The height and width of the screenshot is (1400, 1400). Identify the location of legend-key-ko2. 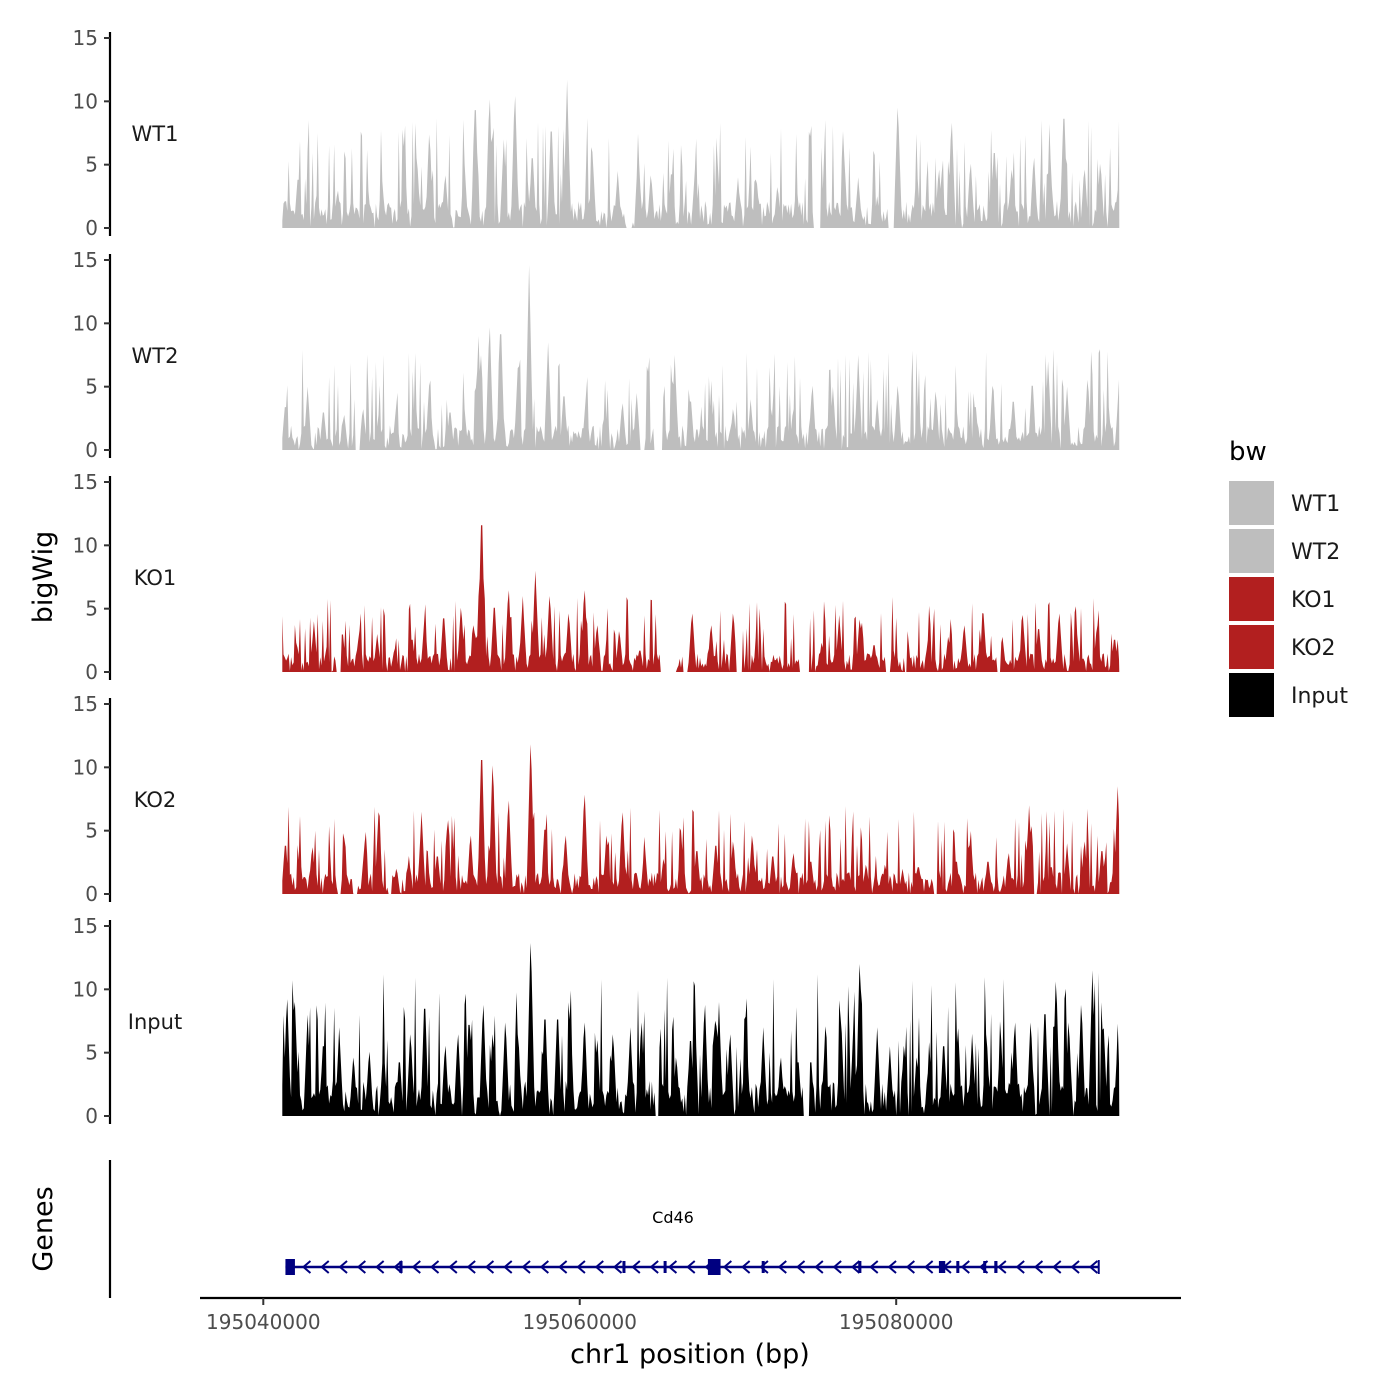
(1251, 647).